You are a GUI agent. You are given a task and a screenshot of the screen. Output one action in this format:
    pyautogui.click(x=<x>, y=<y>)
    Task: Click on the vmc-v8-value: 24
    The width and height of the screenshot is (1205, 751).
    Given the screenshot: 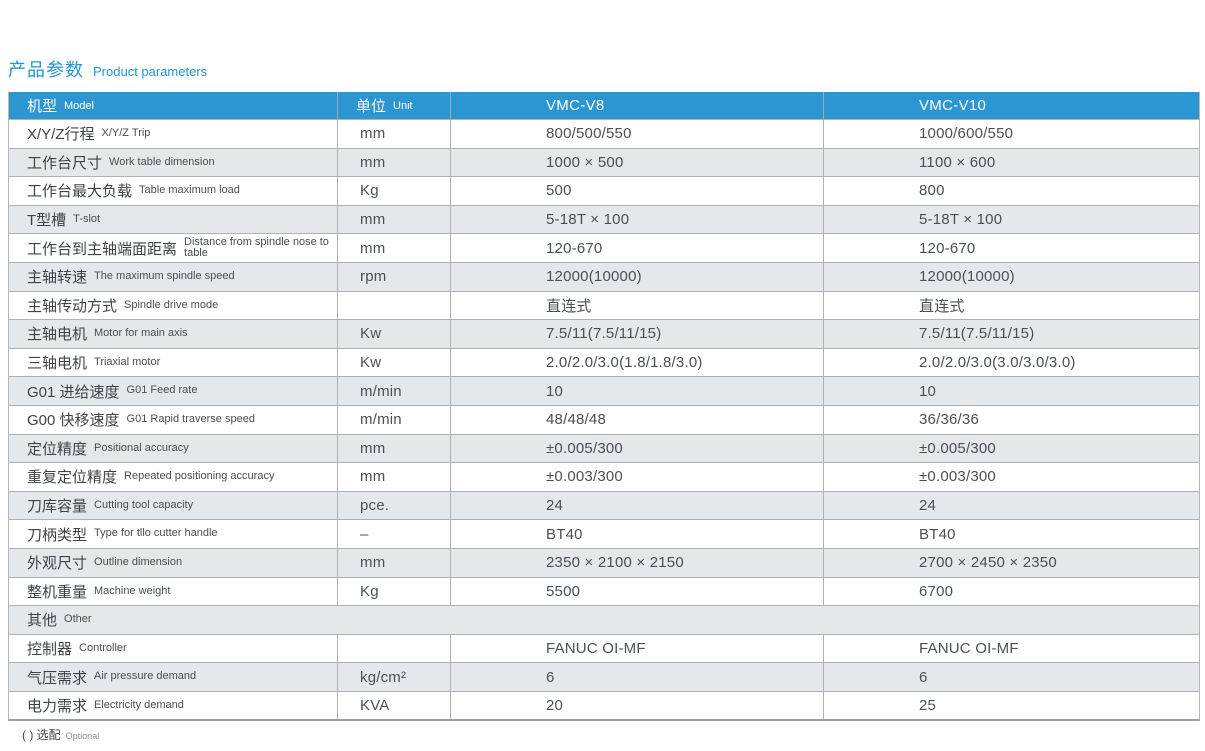 What is the action you would take?
    pyautogui.click(x=555, y=506)
    